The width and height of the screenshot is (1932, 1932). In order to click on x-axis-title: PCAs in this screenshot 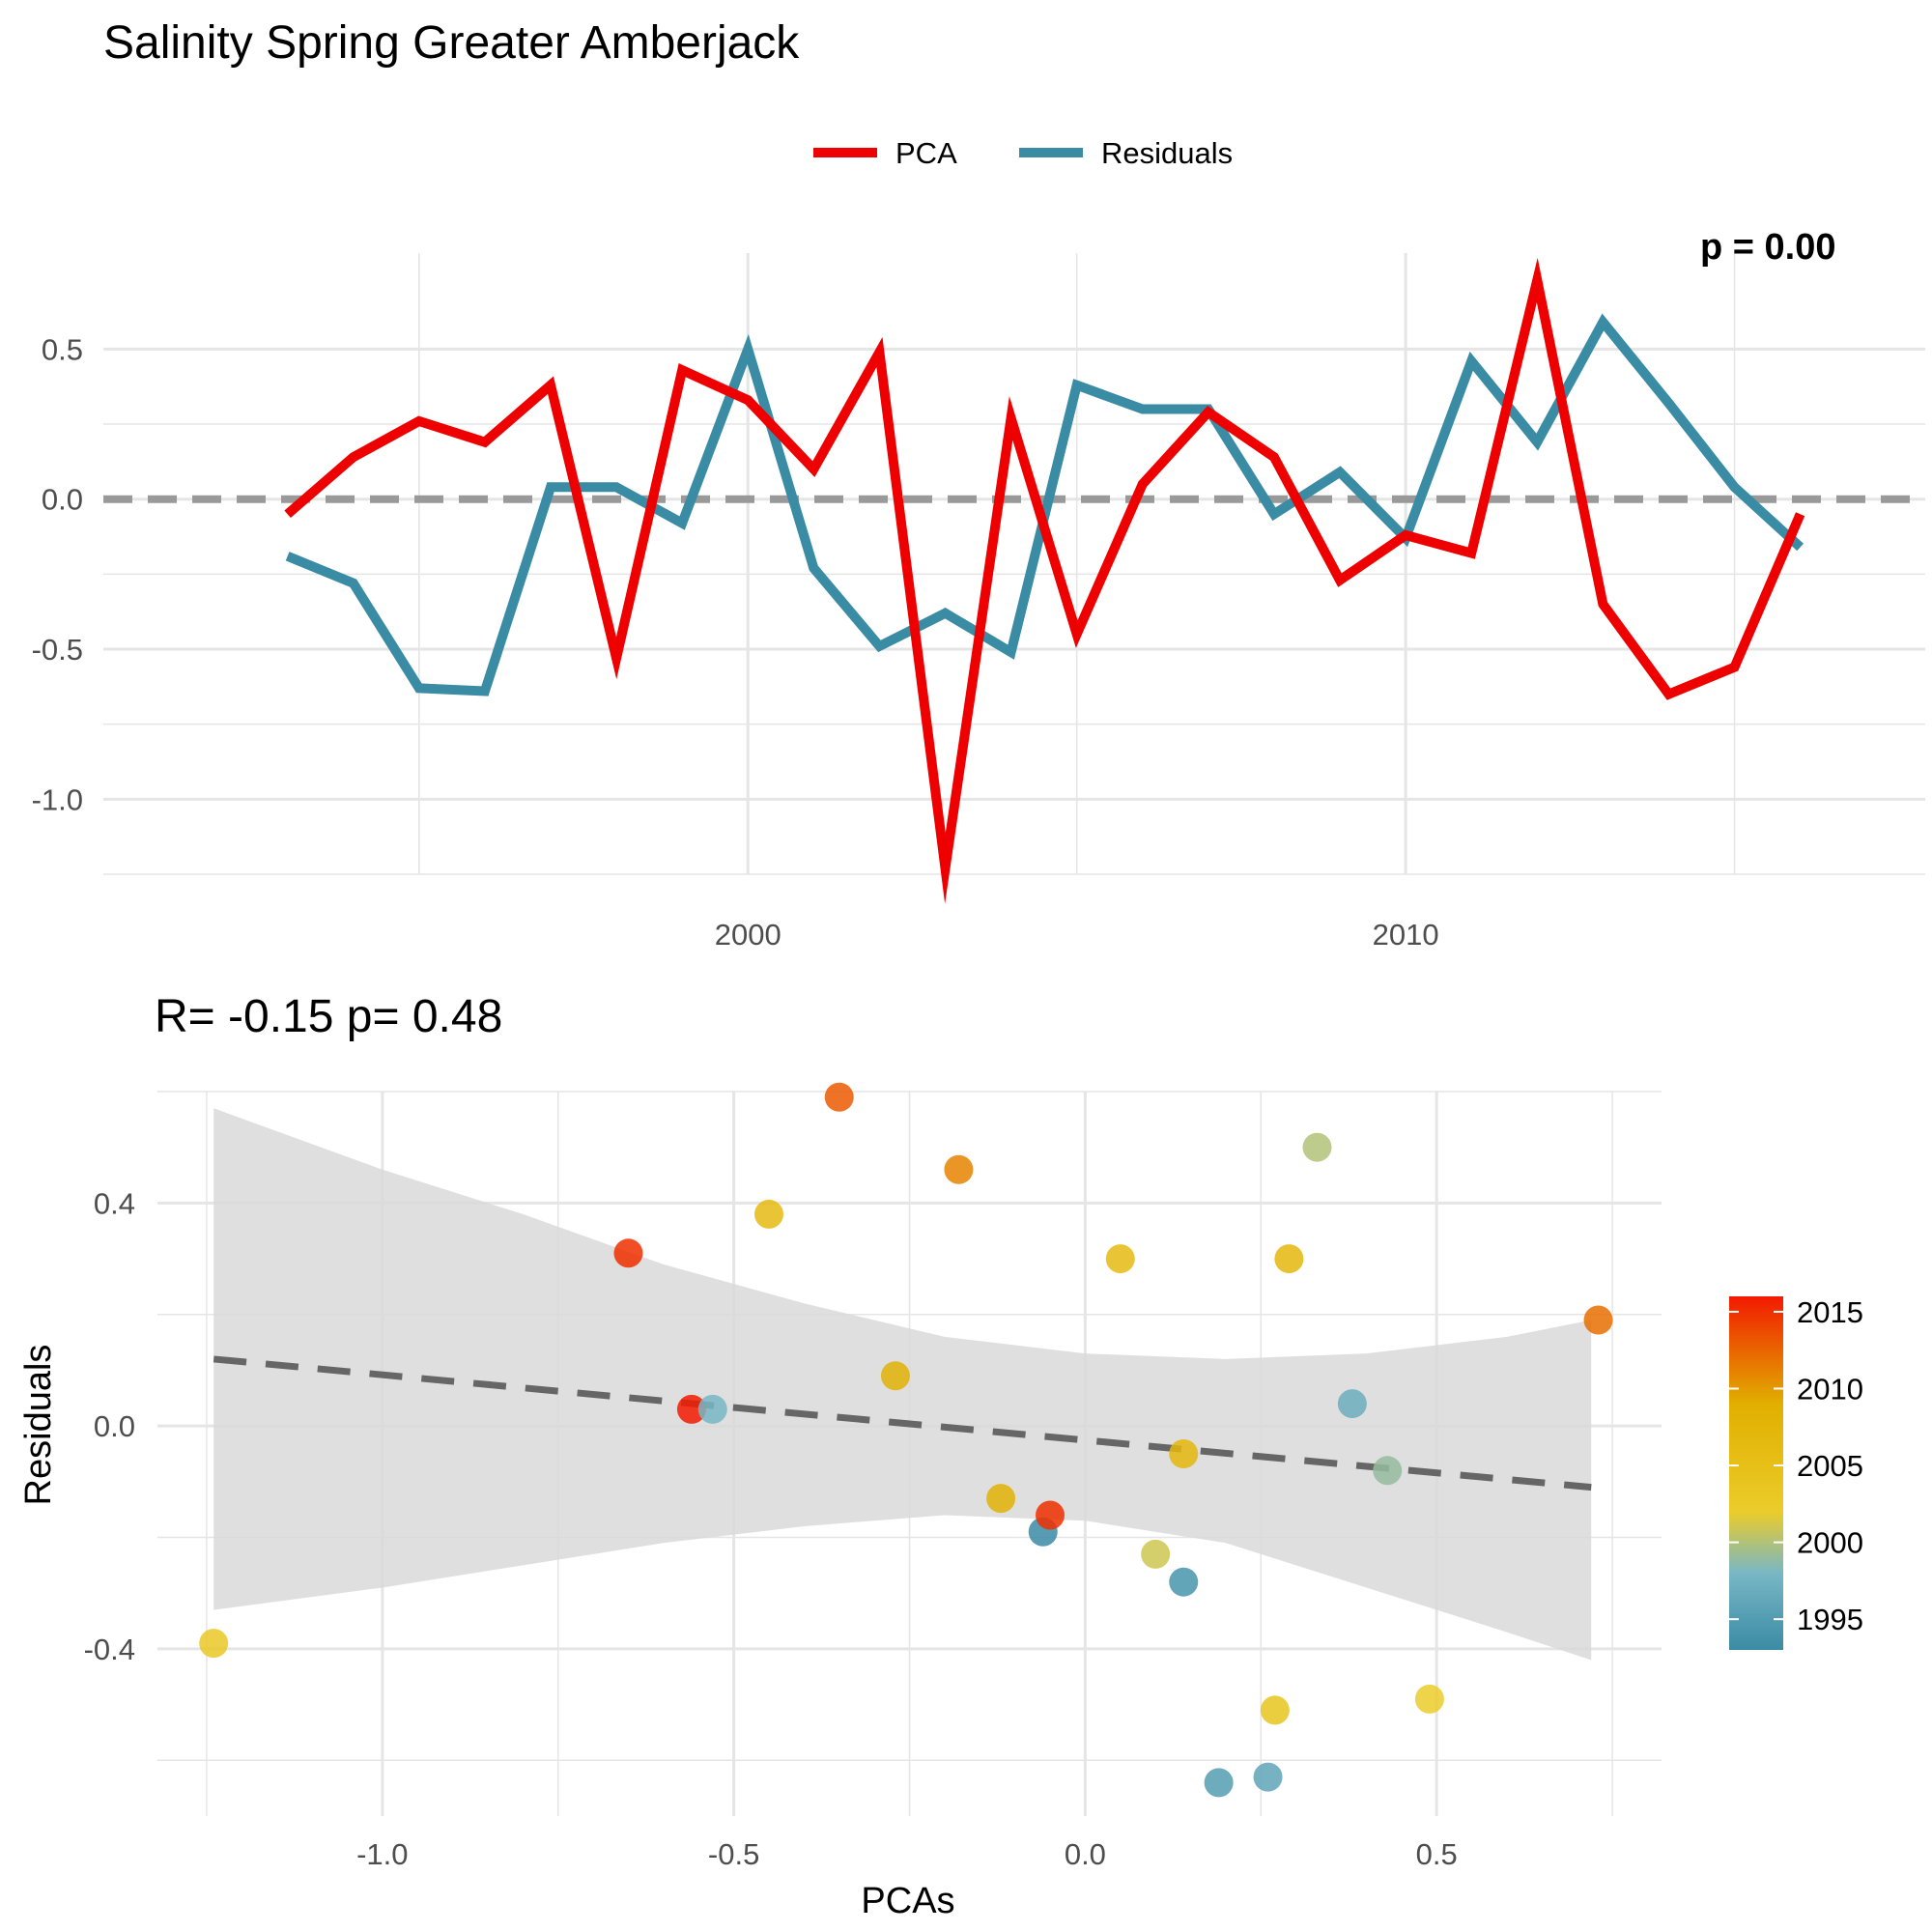, I will do `click(907, 1901)`.